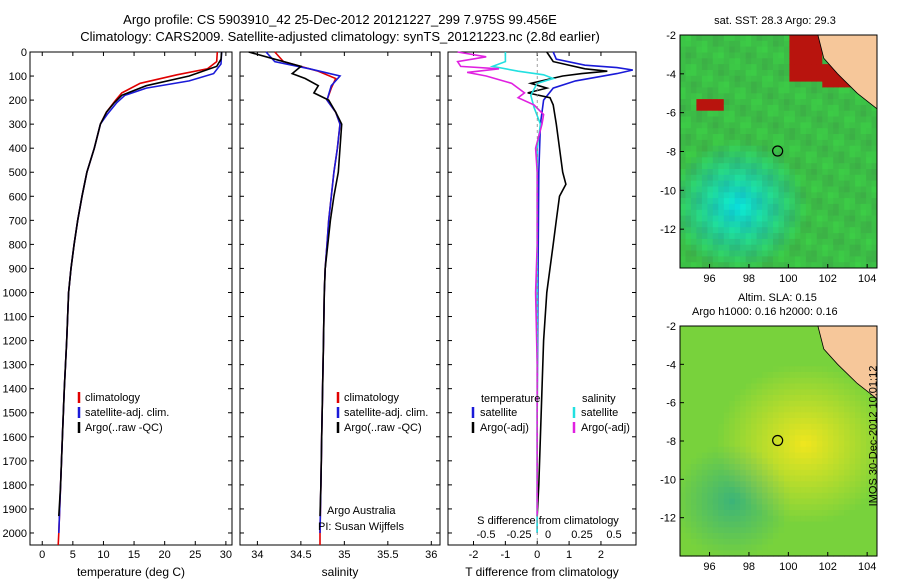  I want to click on diff-legend-title-temperature: temperature, so click(510, 399).